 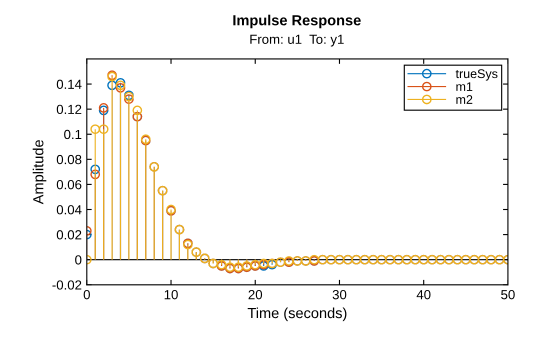 What do you see at coordinates (171, 295) in the screenshot?
I see `x-tick-label: 10` at bounding box center [171, 295].